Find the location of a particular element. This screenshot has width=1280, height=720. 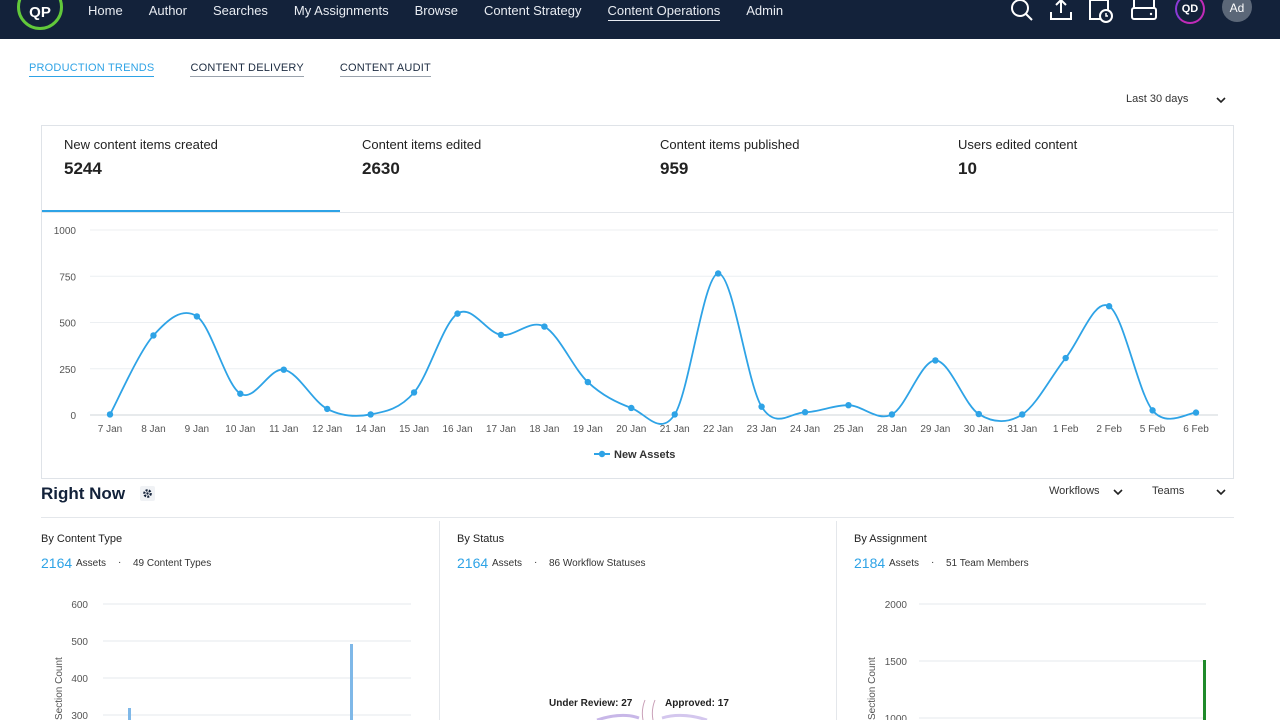

x-tick-label: 2 Feb is located at coordinates (1109, 429).